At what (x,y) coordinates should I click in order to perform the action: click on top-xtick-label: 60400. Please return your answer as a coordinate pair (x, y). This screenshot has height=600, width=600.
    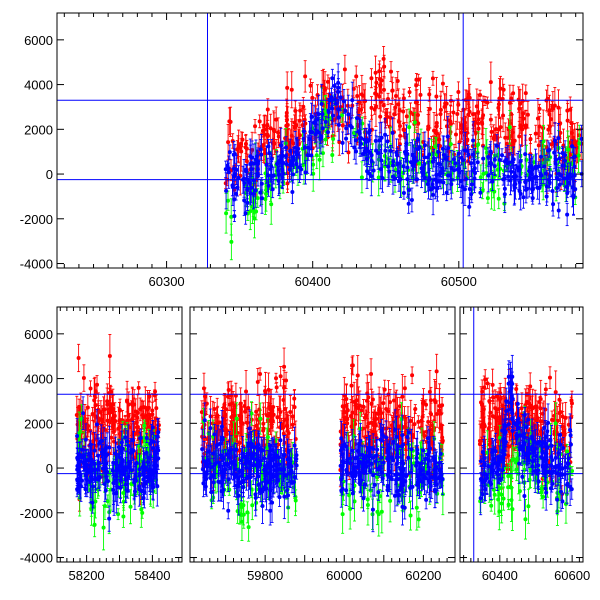
    Looking at the image, I should click on (313, 281).